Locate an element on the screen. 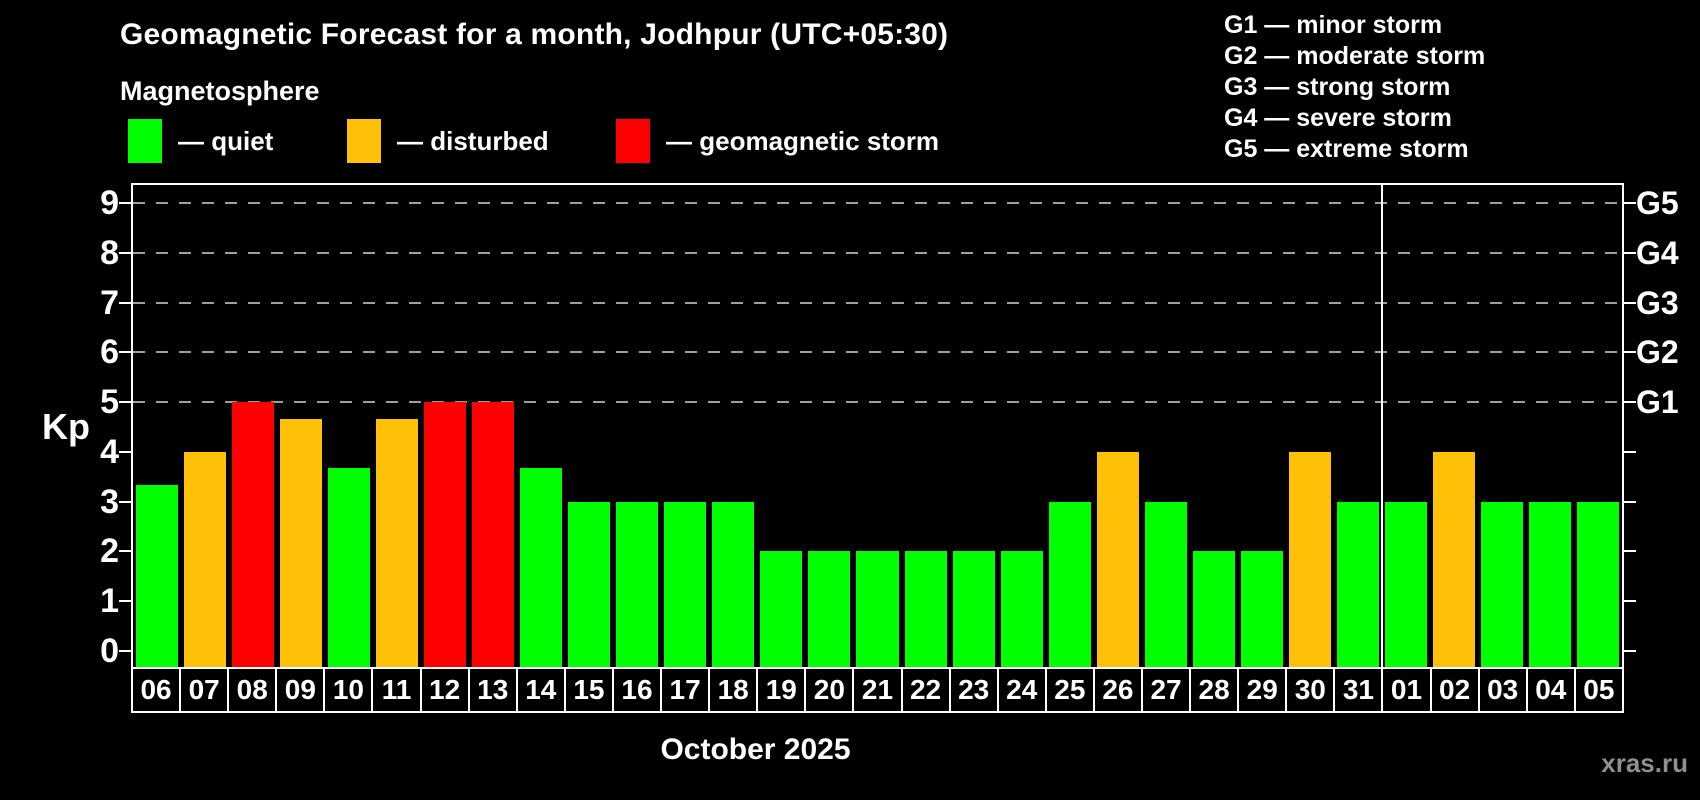  date-cell-29: 29 is located at coordinates (1262, 690).